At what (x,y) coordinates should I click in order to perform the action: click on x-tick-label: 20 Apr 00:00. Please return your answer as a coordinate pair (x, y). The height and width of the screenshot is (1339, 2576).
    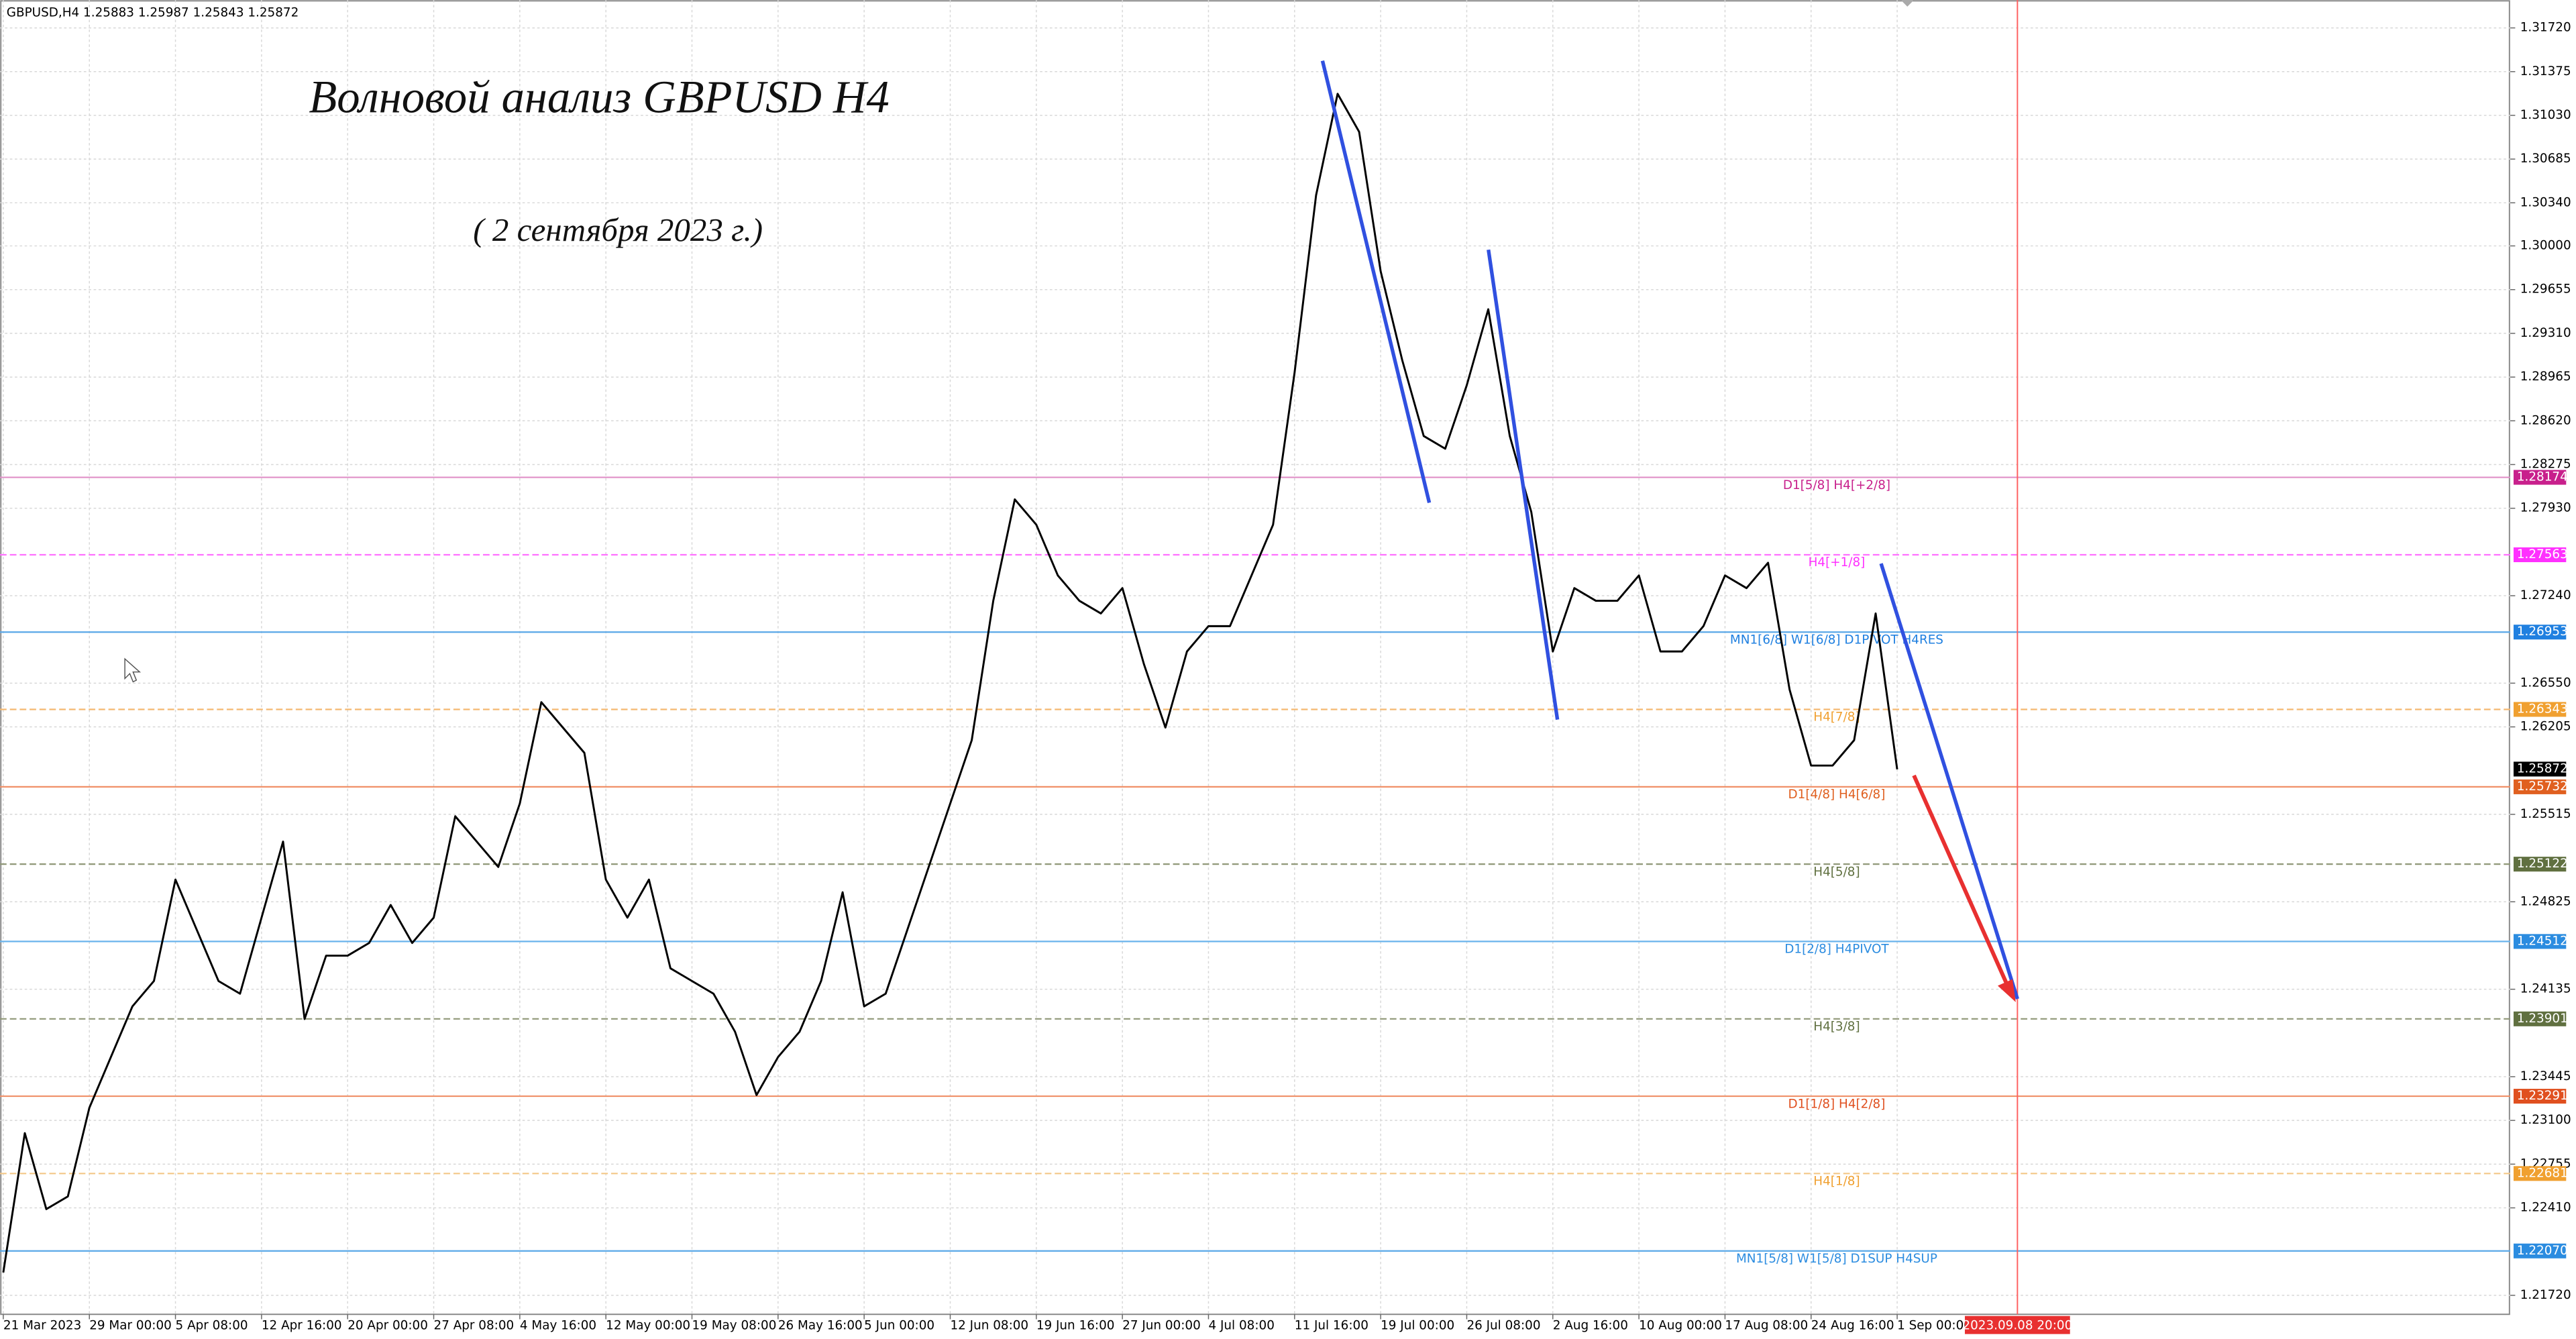
    Looking at the image, I should click on (387, 1325).